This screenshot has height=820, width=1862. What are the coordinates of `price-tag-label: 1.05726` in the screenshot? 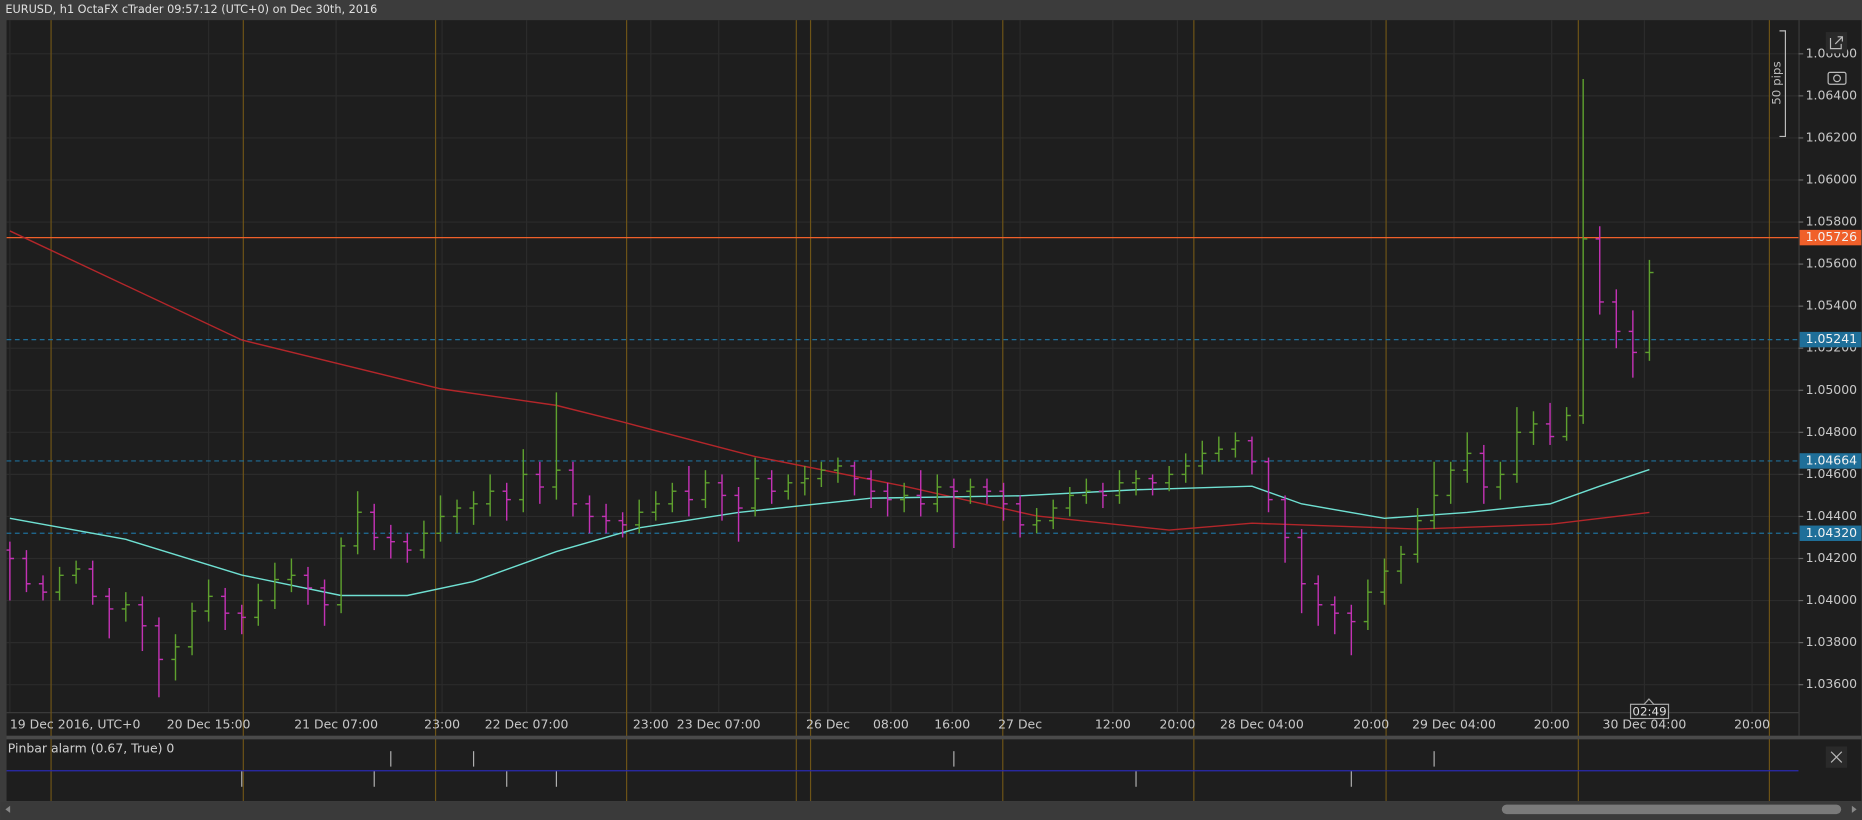 It's located at (1832, 236).